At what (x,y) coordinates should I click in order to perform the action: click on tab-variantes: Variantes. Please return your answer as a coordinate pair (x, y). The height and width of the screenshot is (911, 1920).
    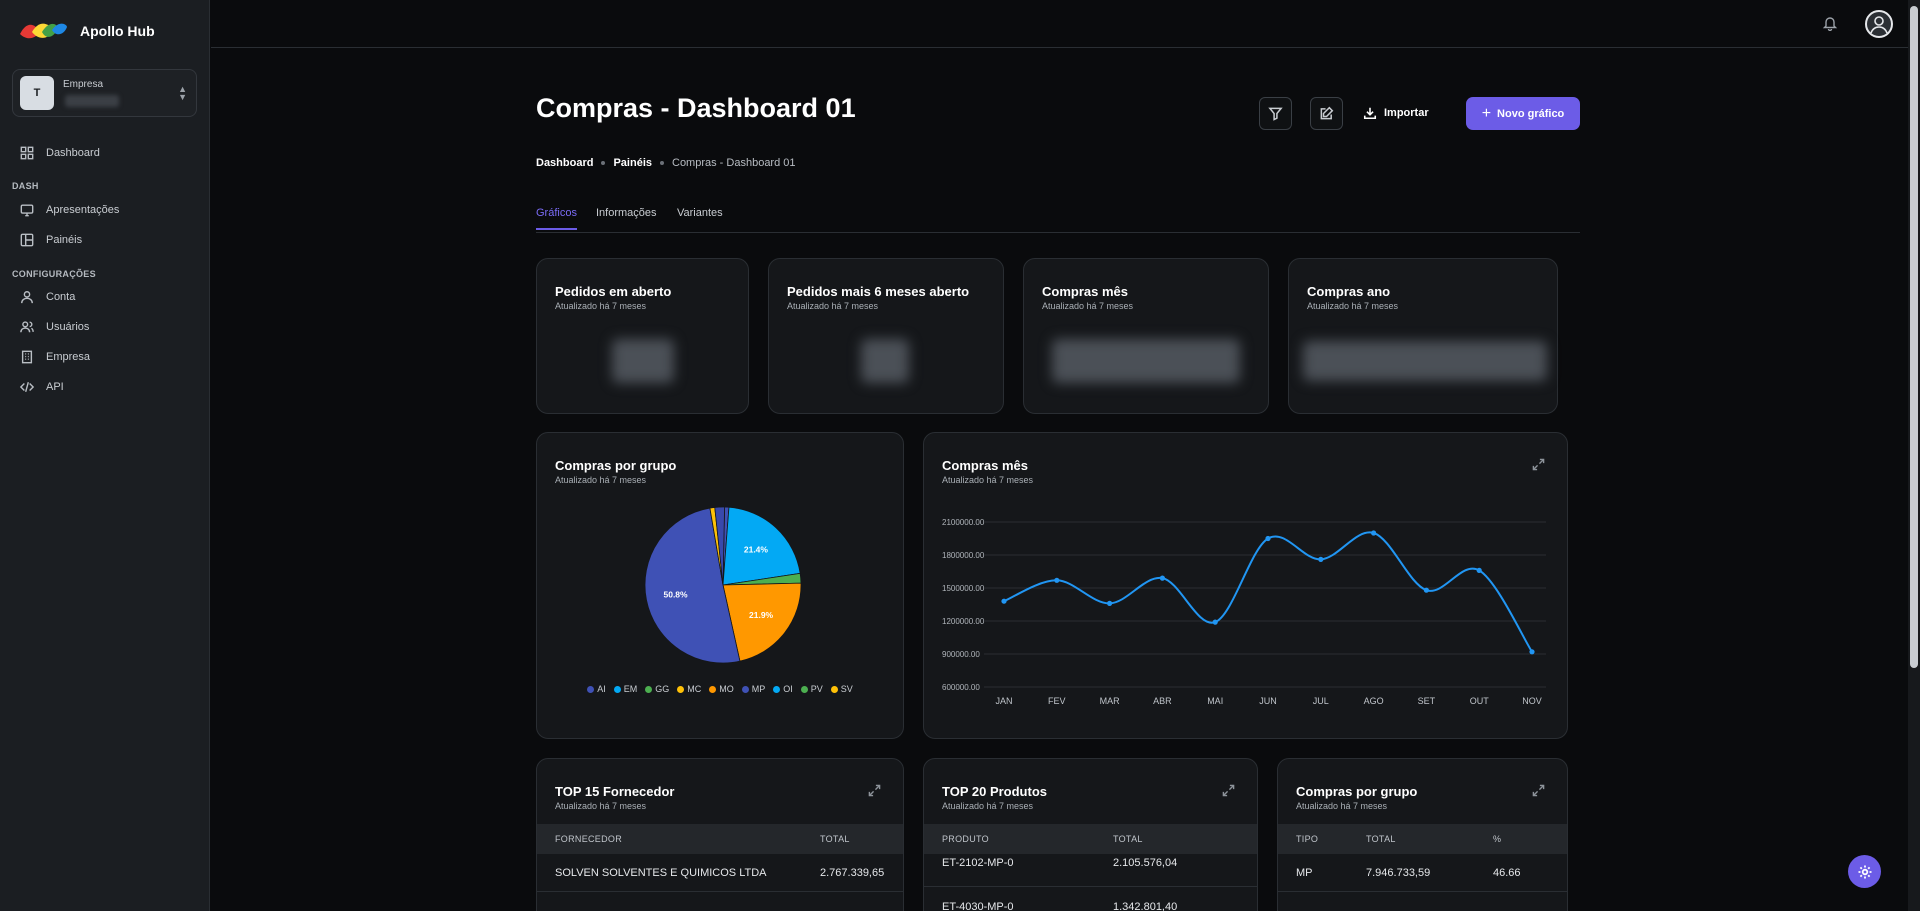
    Looking at the image, I should click on (700, 213).